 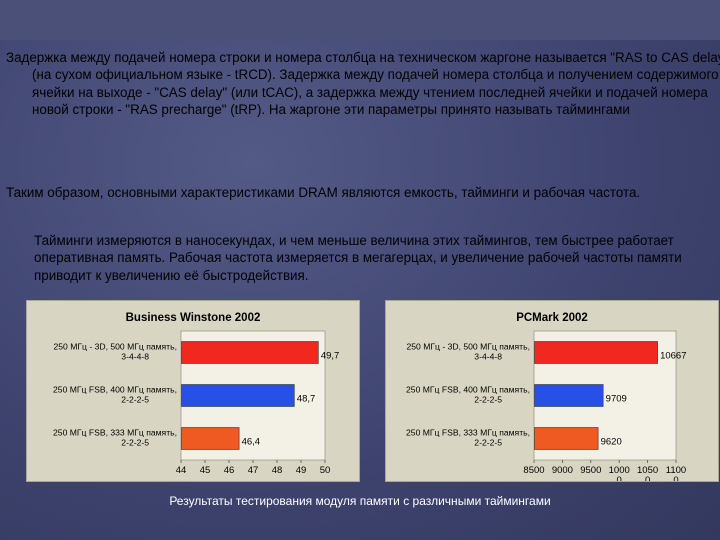 I want to click on x-tick-label: 44, so click(x=181, y=470).